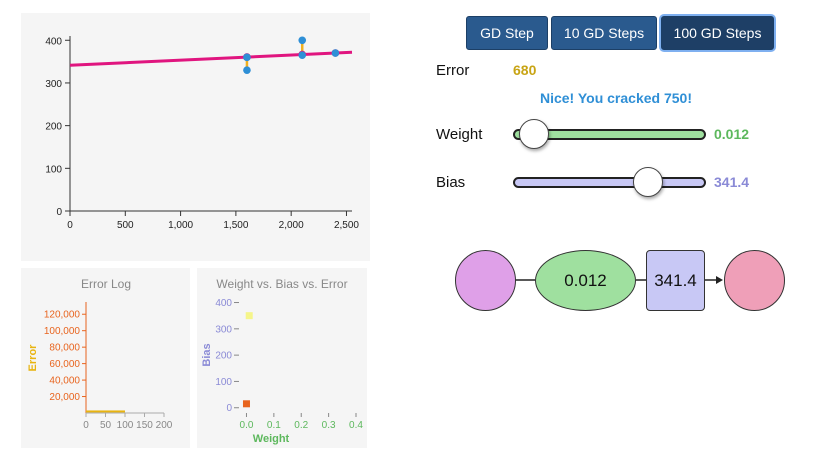  What do you see at coordinates (301, 425) in the screenshot?
I see `weight-x-tick-label: 0.2` at bounding box center [301, 425].